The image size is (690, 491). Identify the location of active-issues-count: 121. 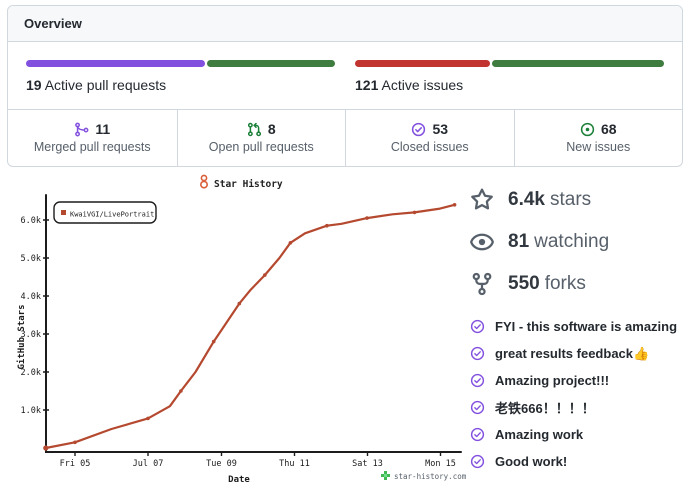
(367, 85).